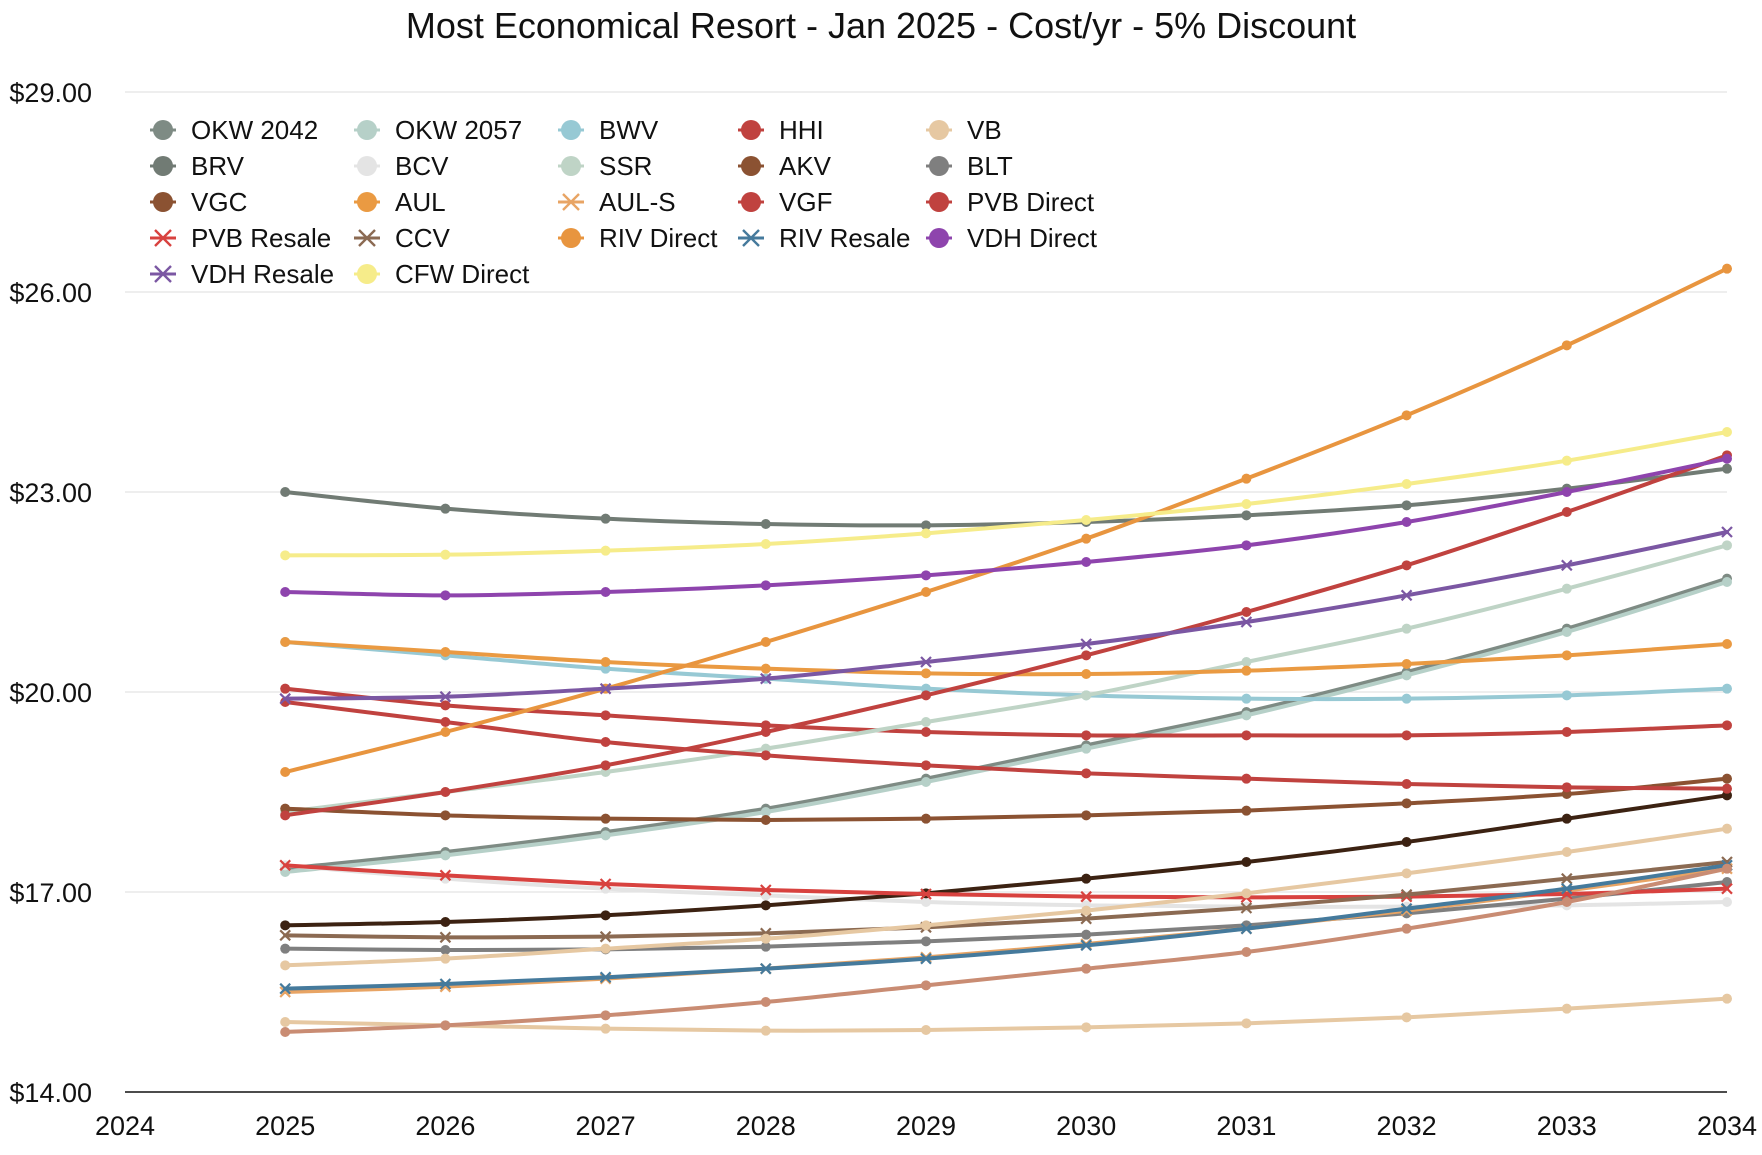 This screenshot has width=1762, height=1155. I want to click on legend-item-okw-2042: OKW 2042, so click(234, 130).